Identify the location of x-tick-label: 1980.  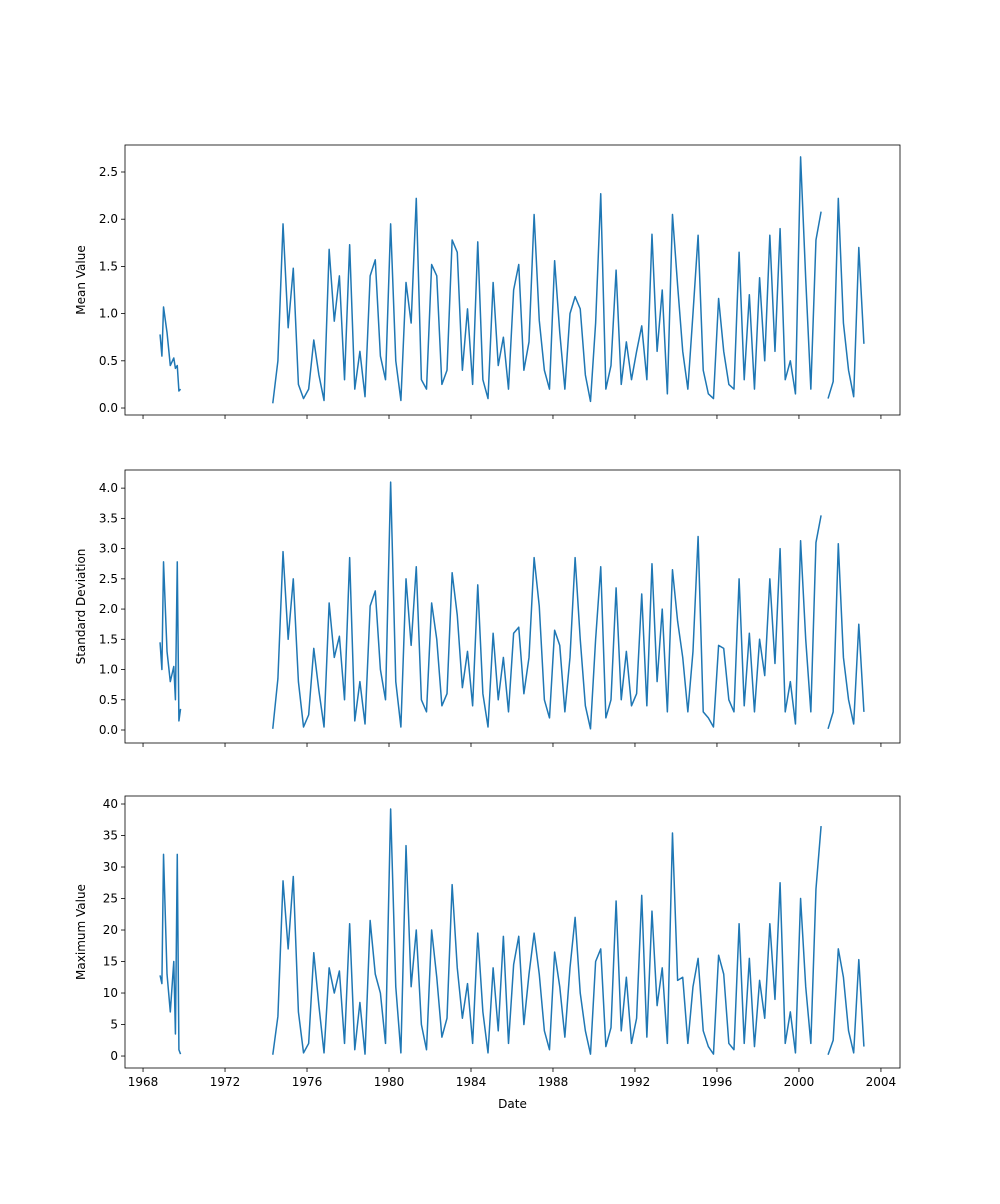
(389, 1082).